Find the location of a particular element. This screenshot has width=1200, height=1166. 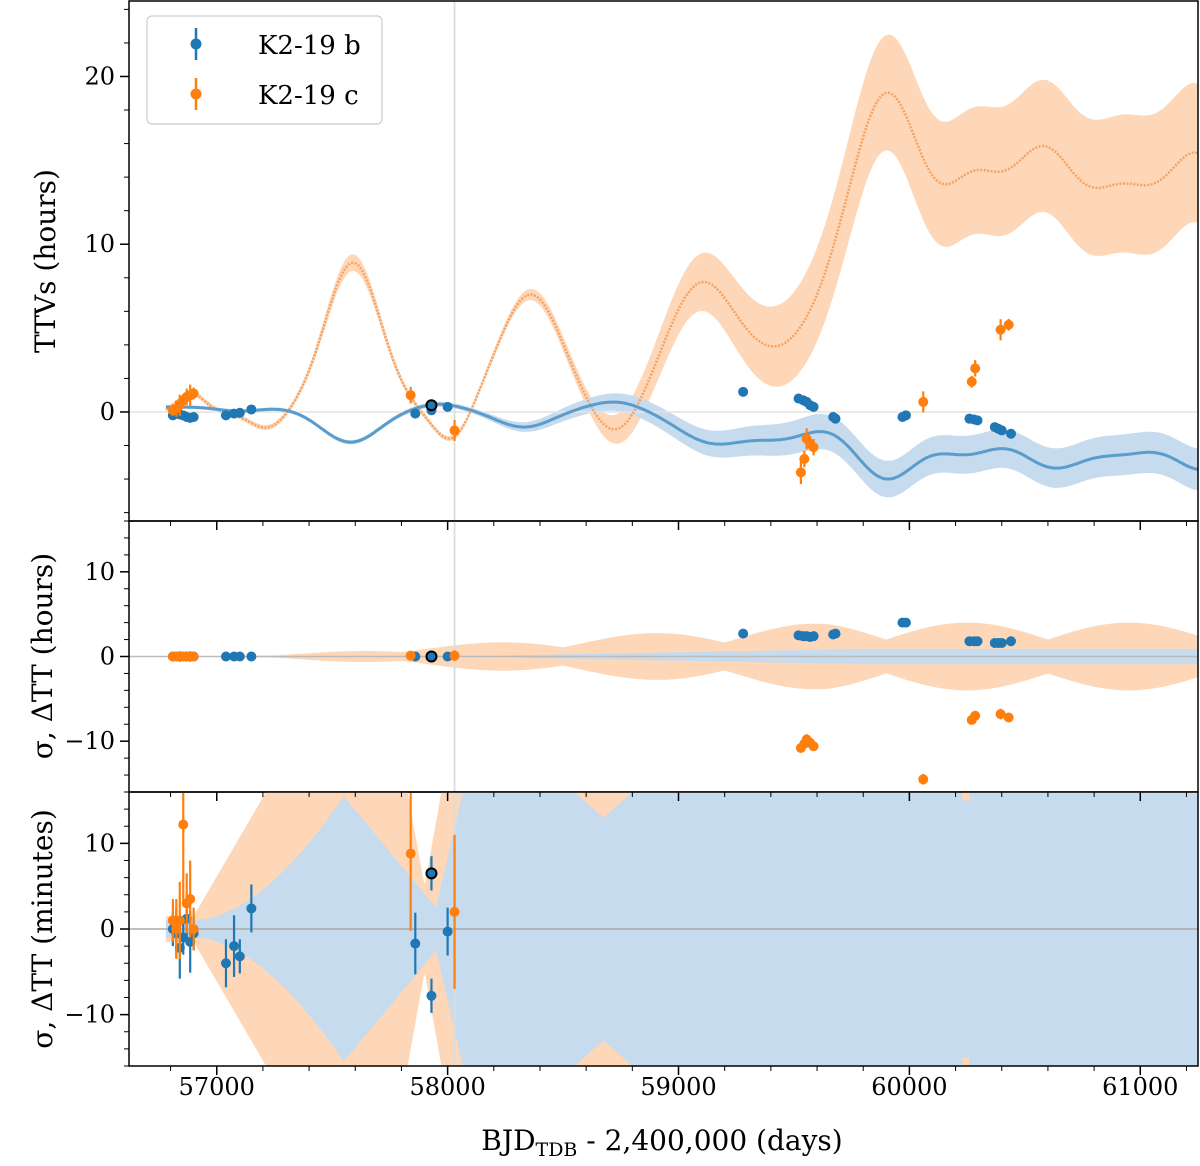

legend-frame is located at coordinates (264, 70).